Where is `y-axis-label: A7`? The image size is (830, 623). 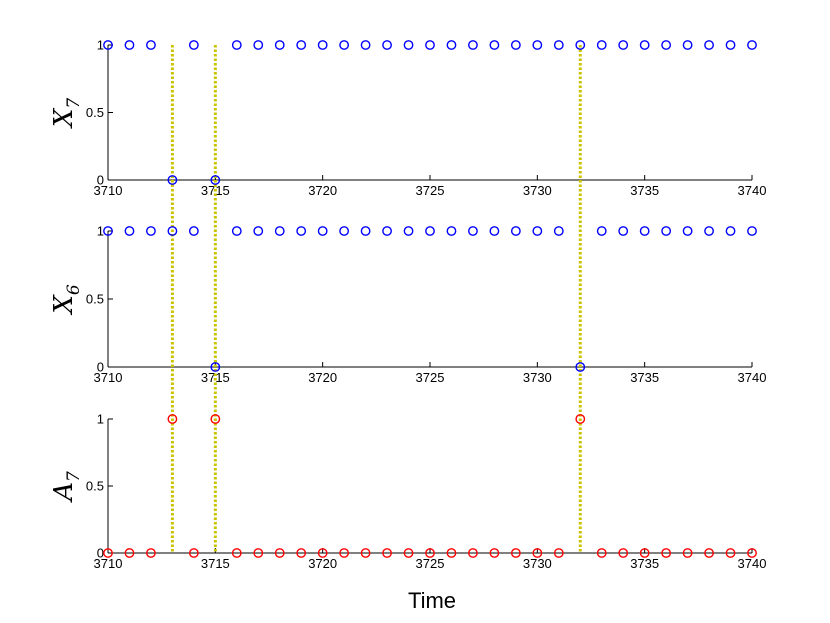
y-axis-label: A7 is located at coordinates (66, 487).